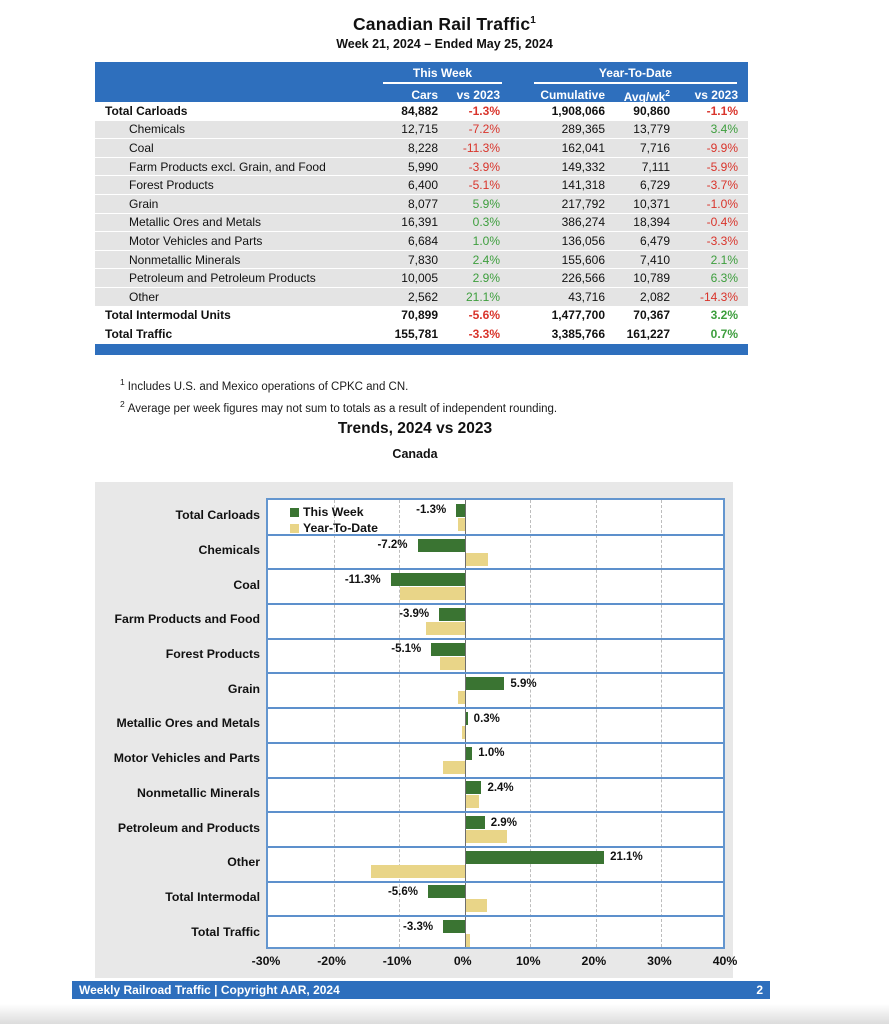  I want to click on cell-avg-wk: 6,729, so click(654, 185).